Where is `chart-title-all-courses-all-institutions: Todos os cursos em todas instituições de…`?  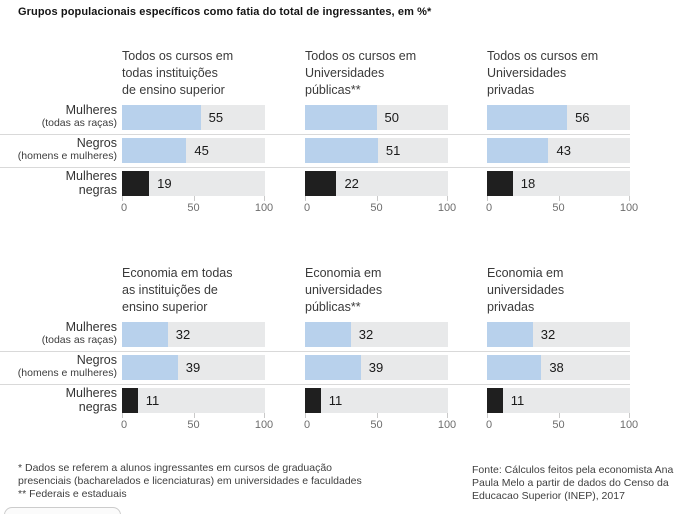 chart-title-all-courses-all-institutions: Todos os cursos em todas instituições de… is located at coordinates (178, 73).